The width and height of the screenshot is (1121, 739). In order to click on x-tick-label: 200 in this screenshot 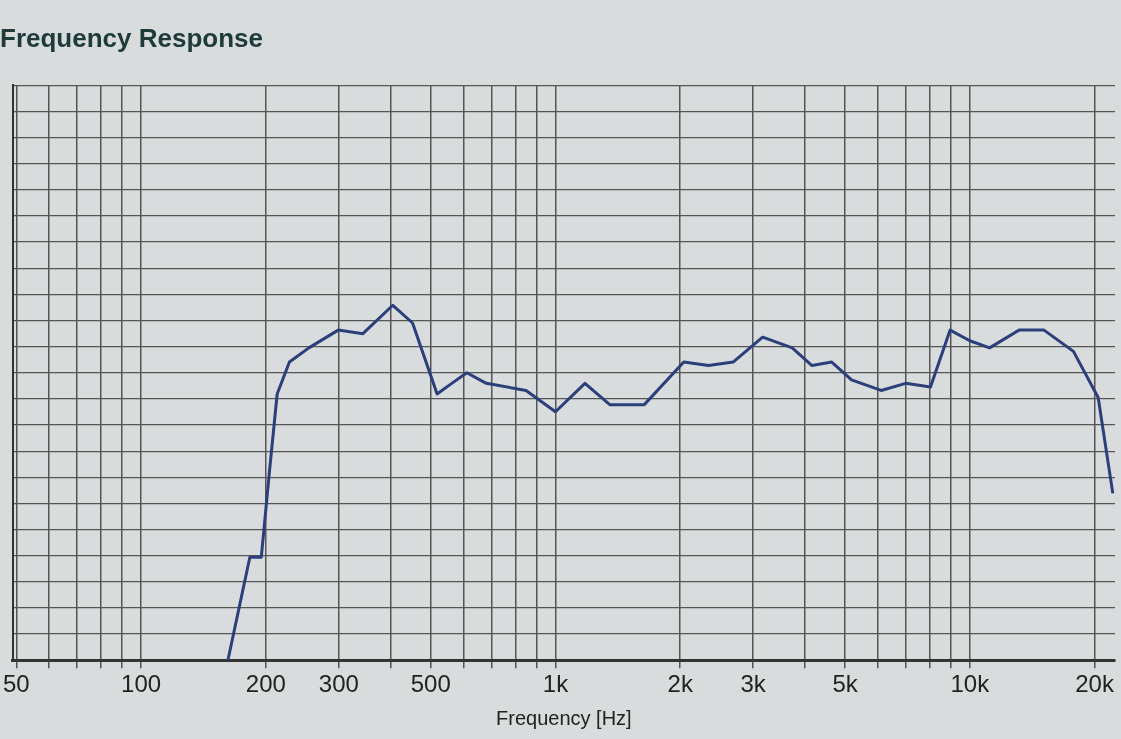, I will do `click(265, 684)`.